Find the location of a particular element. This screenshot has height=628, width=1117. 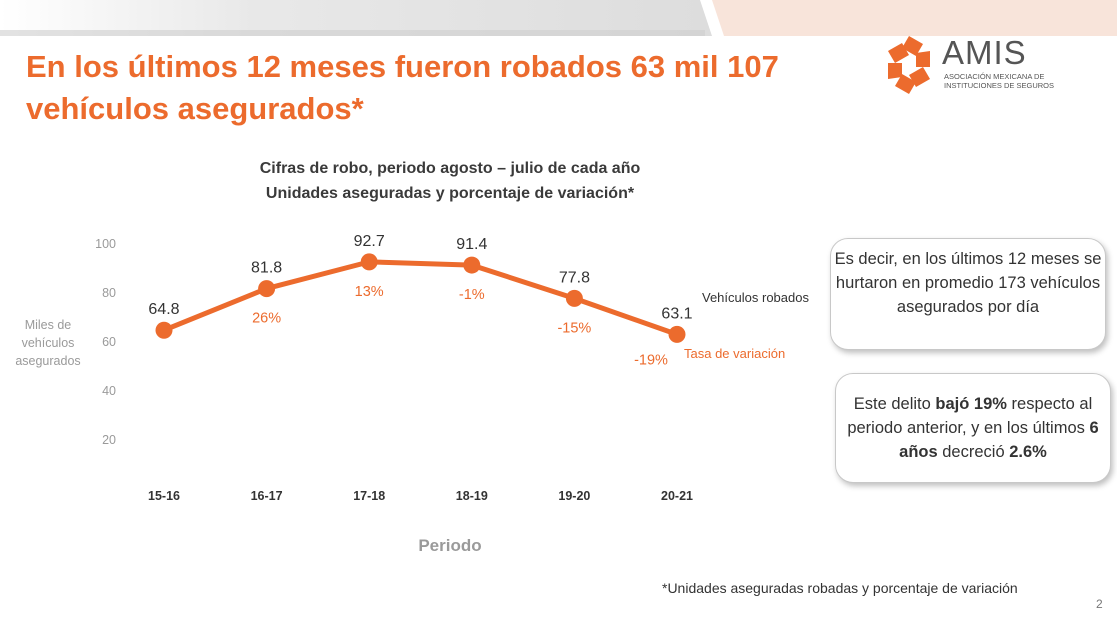

data-value-label: 91.4 is located at coordinates (471, 244).